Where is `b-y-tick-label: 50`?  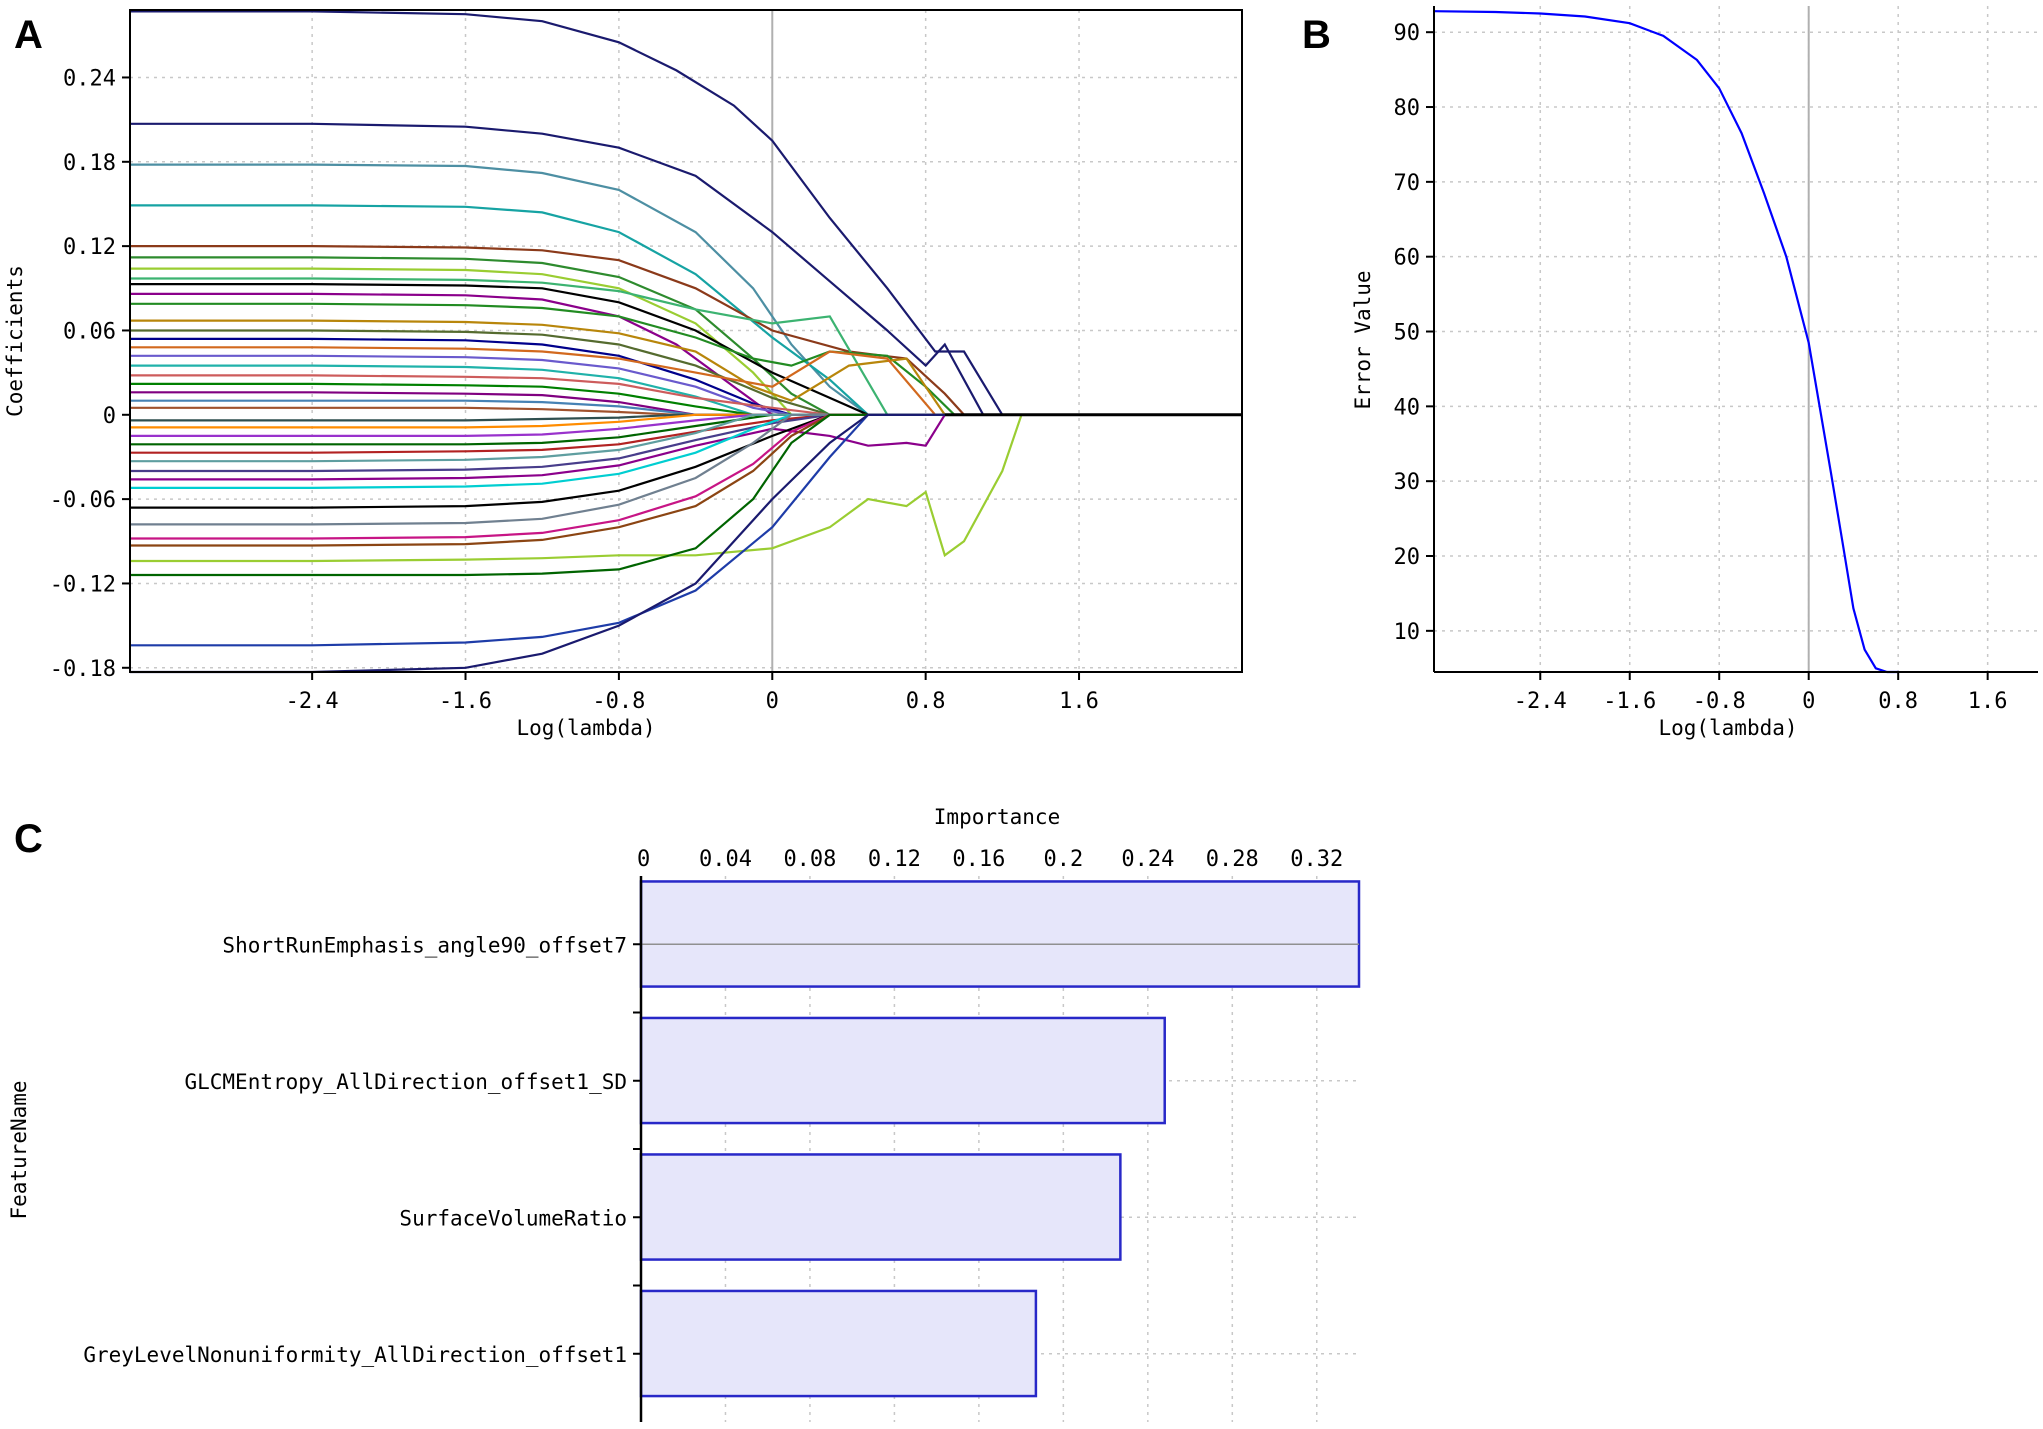
b-y-tick-label: 50 is located at coordinates (1407, 333).